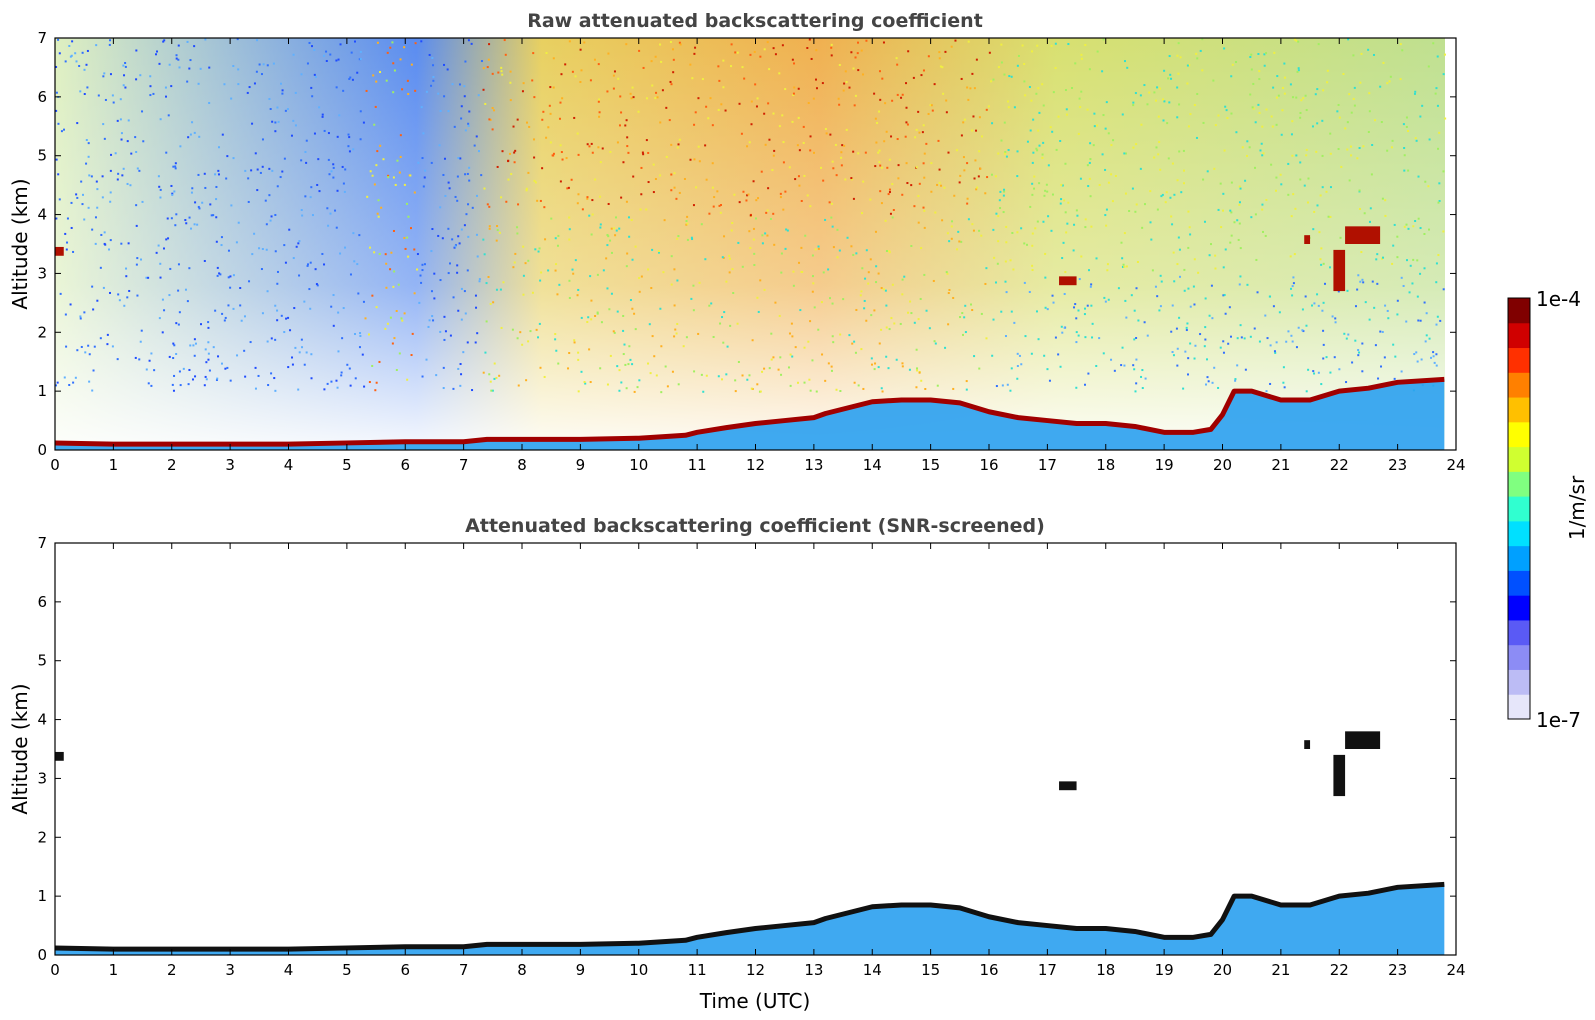  I want to click on x-tick-label: 1, so click(114, 465).